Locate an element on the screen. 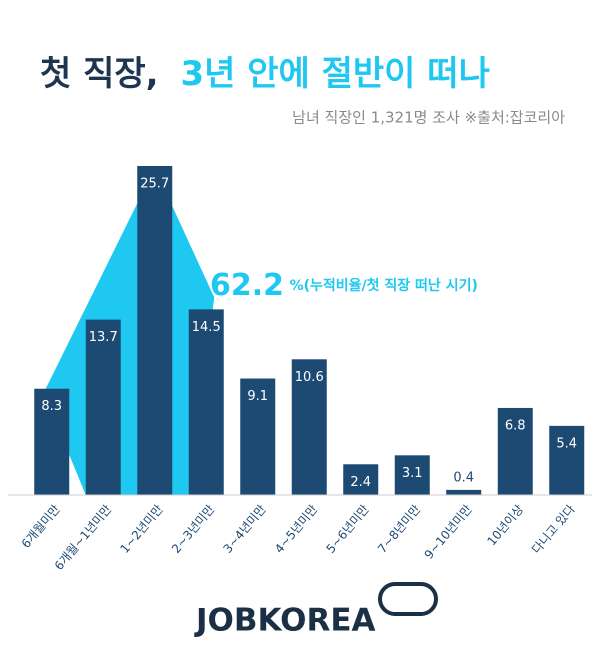  value-label: 2.4 is located at coordinates (360, 482).